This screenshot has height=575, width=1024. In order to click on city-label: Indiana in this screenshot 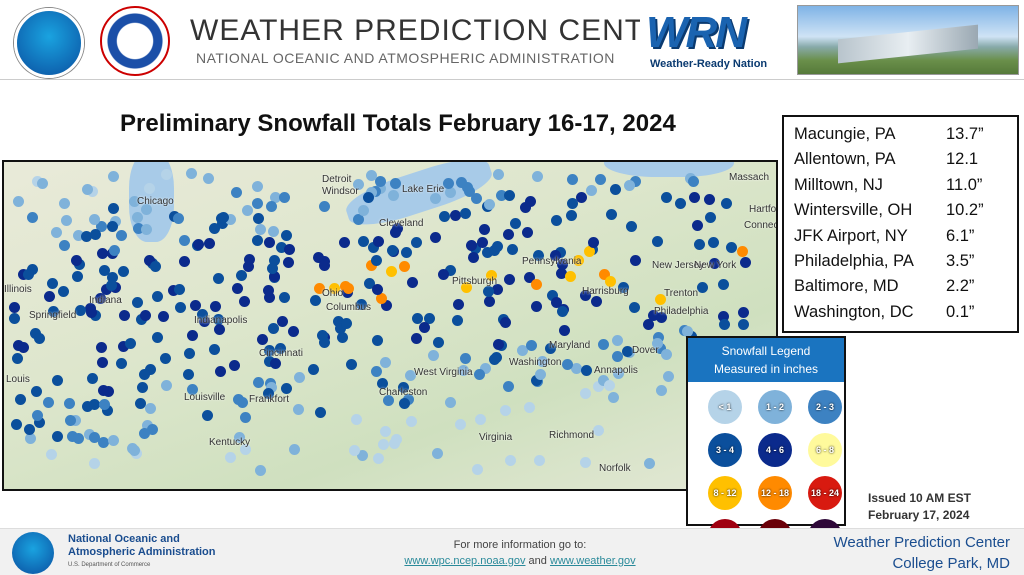, I will do `click(105, 300)`.